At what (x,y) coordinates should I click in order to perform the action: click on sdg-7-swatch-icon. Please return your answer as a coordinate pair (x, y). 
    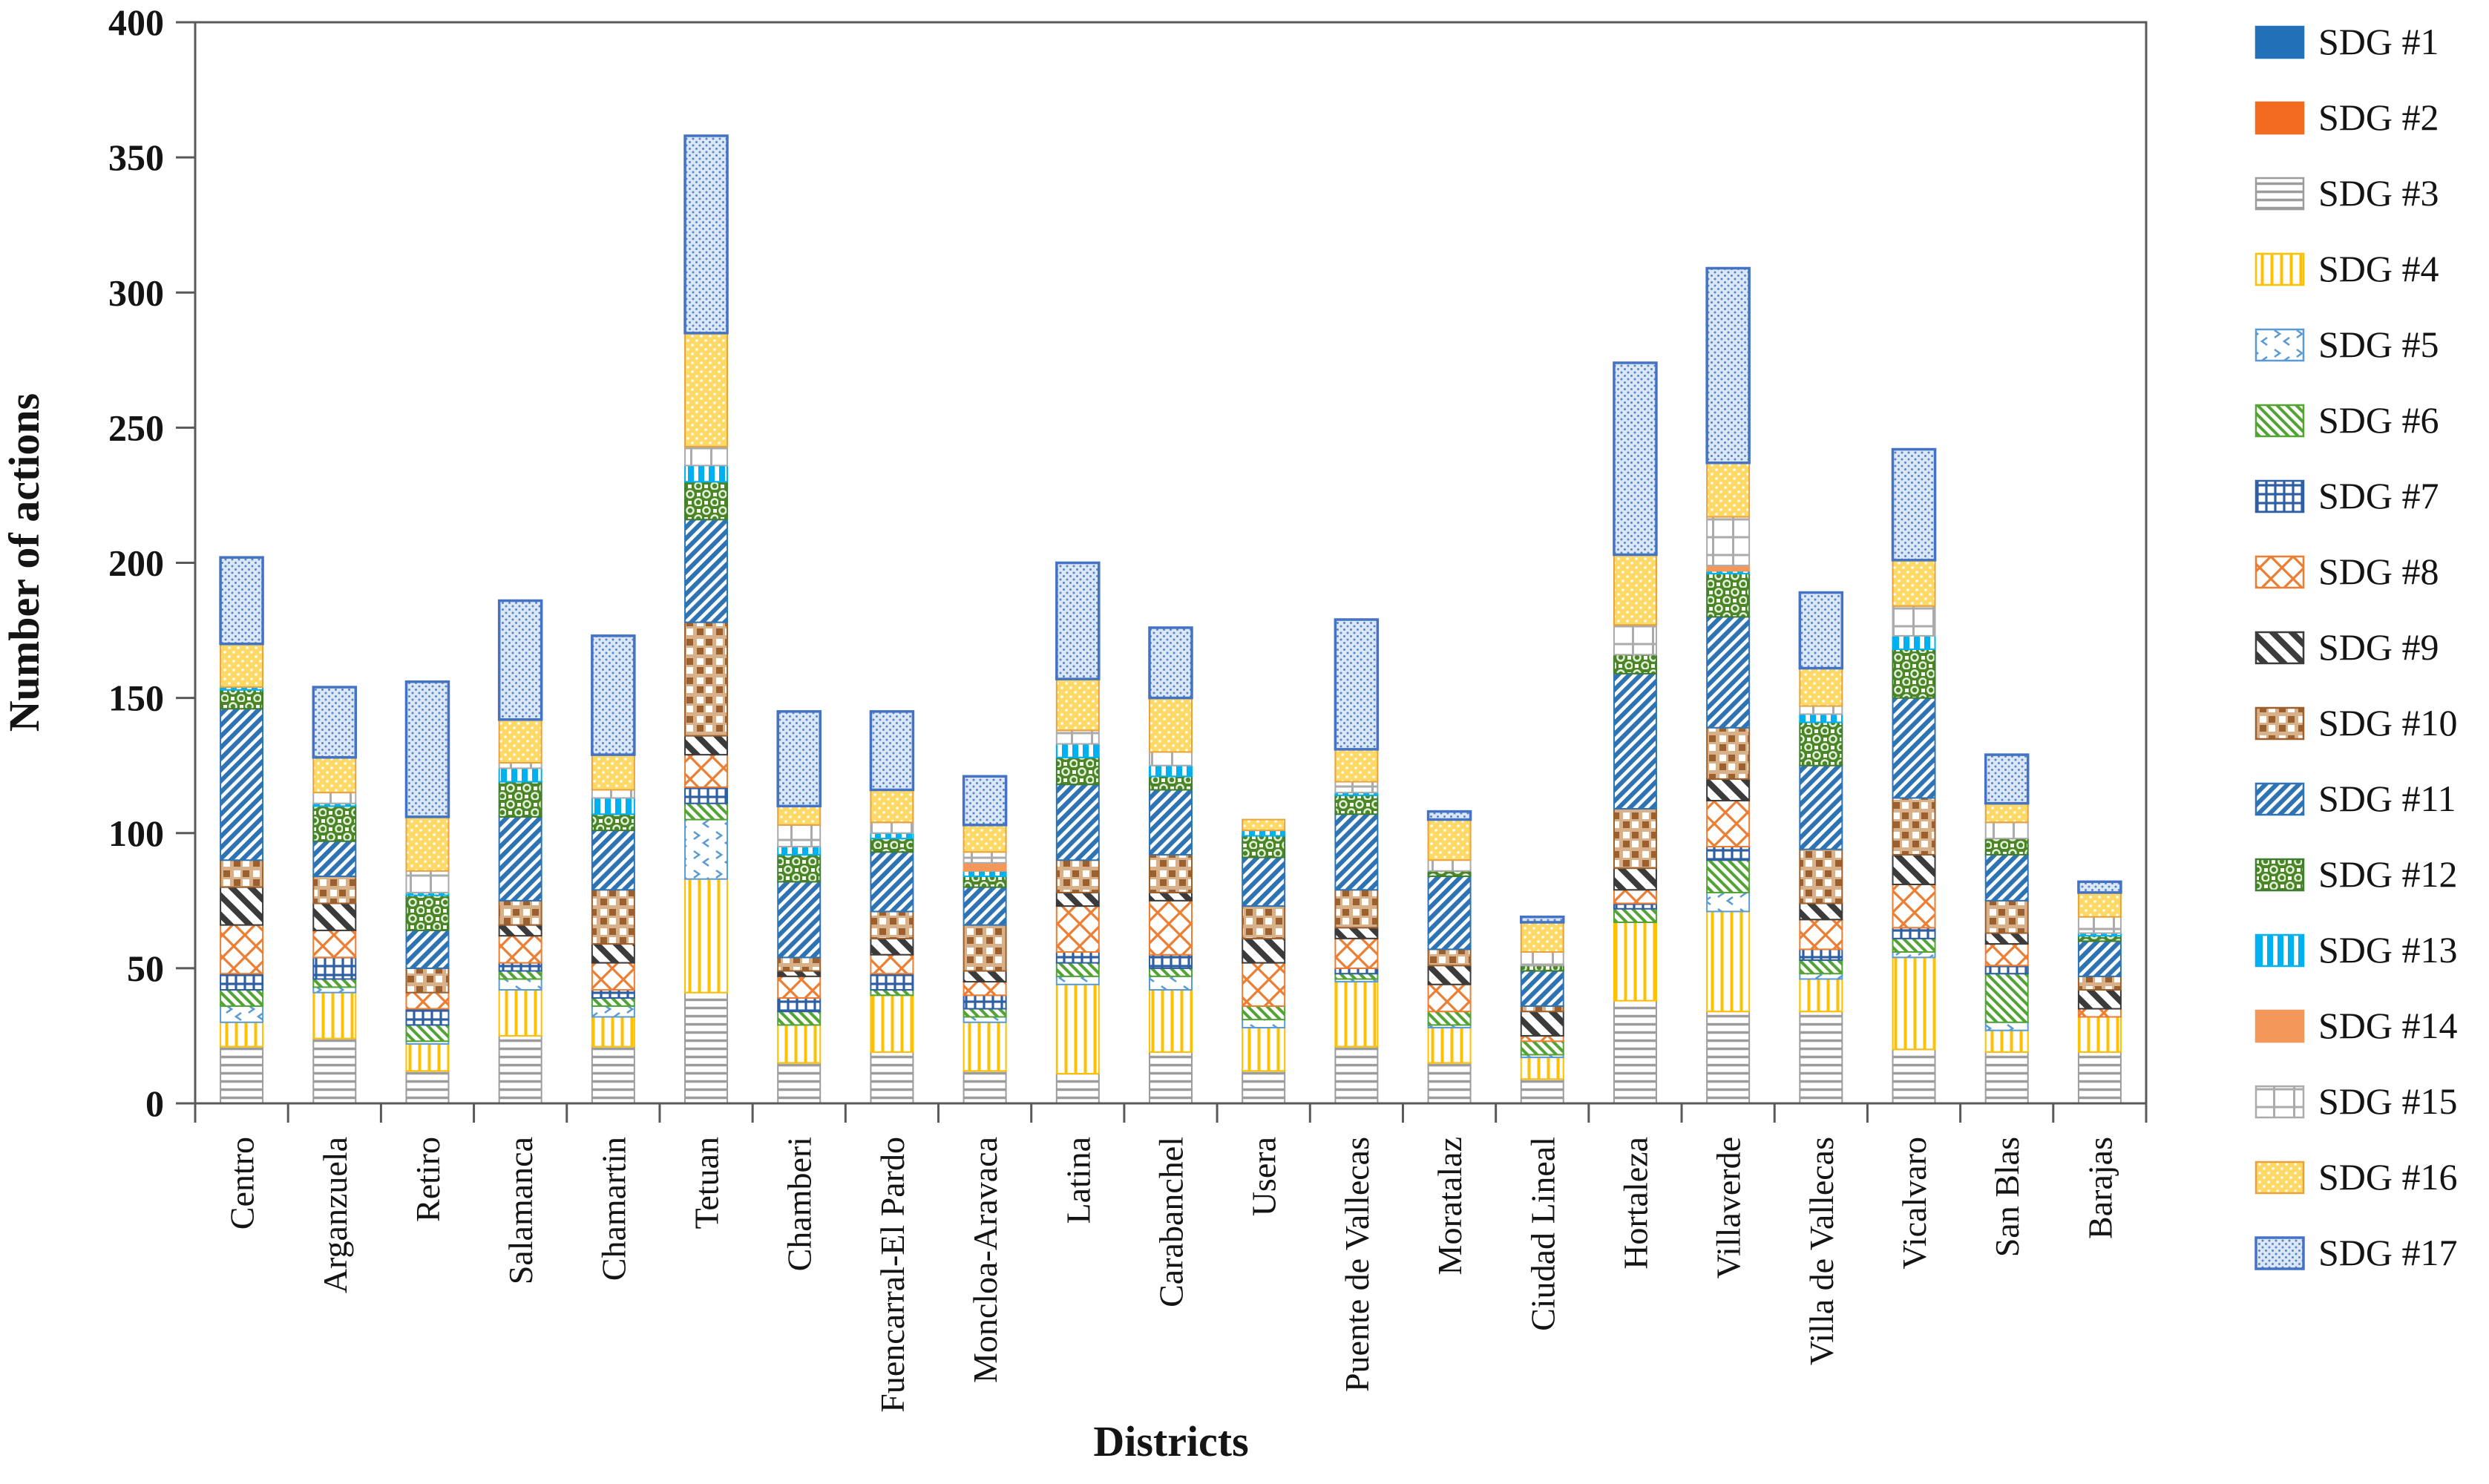
    Looking at the image, I should click on (2279, 496).